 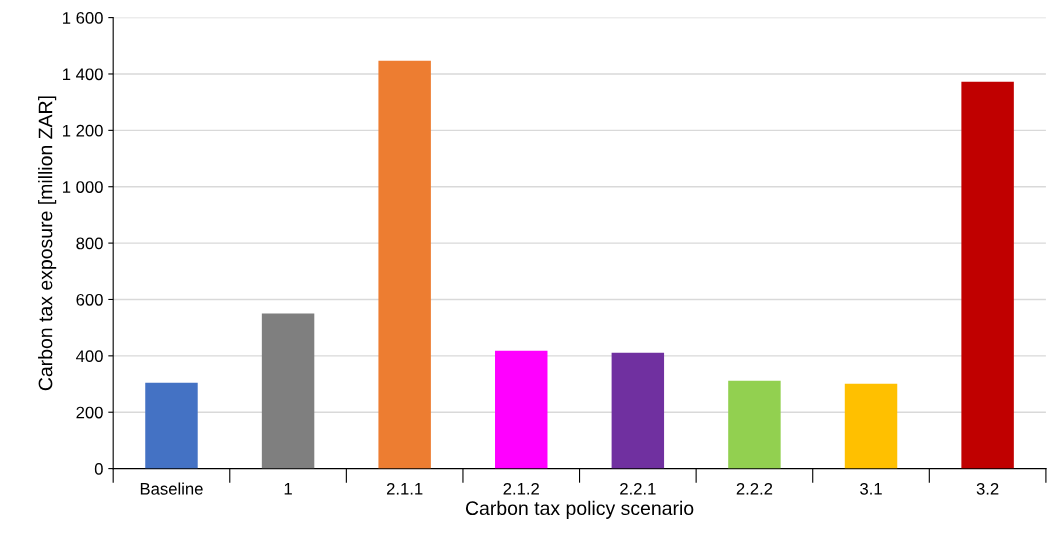 What do you see at coordinates (404, 488) in the screenshot?
I see `x-tick-label: 2.1.1` at bounding box center [404, 488].